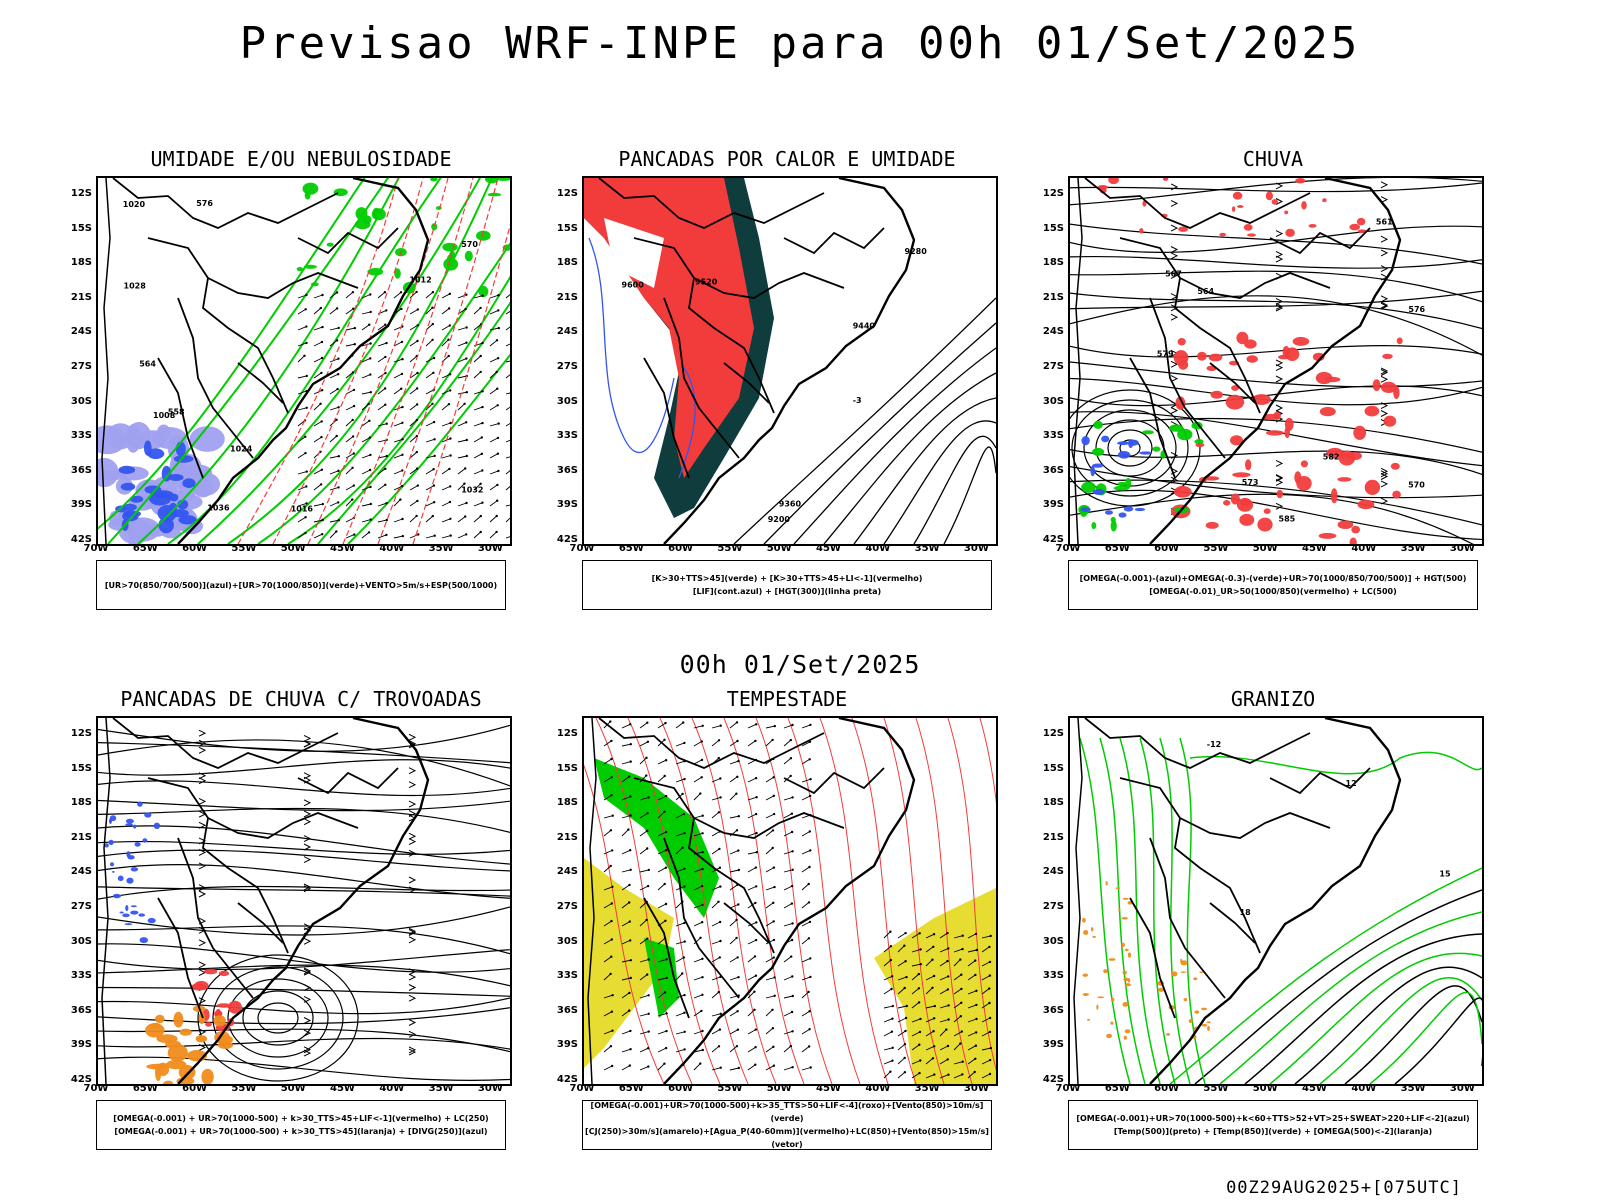  What do you see at coordinates (828, 548) in the screenshot?
I see `lon-tick-label: 45W` at bounding box center [828, 548].